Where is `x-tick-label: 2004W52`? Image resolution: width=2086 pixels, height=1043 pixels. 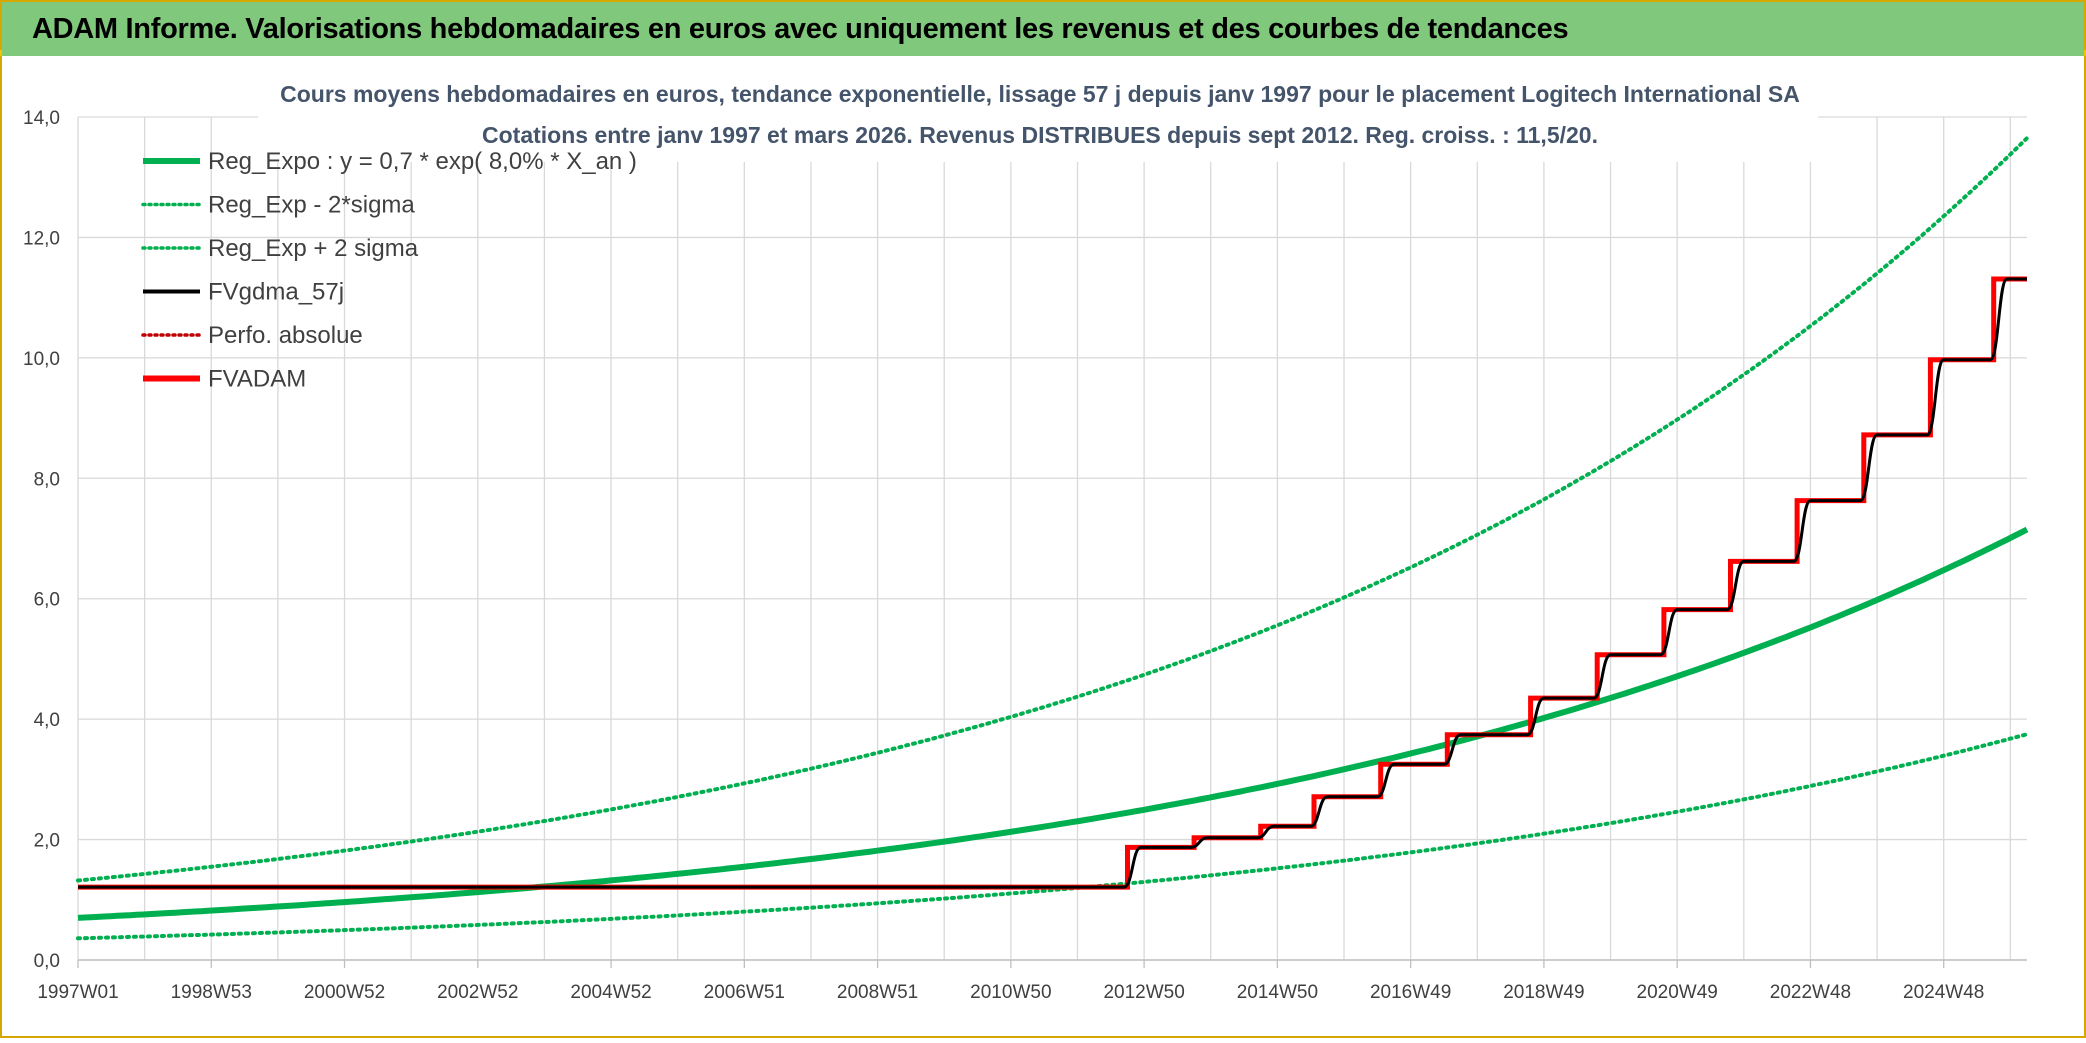
x-tick-label: 2004W52 is located at coordinates (610, 992).